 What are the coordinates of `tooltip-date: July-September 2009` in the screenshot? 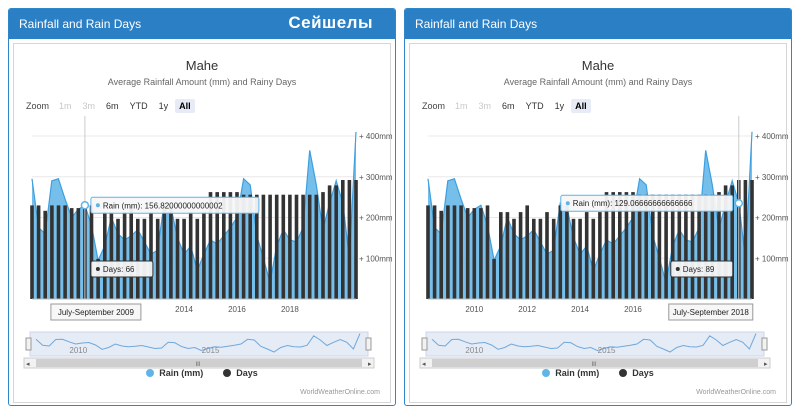 It's located at (96, 312).